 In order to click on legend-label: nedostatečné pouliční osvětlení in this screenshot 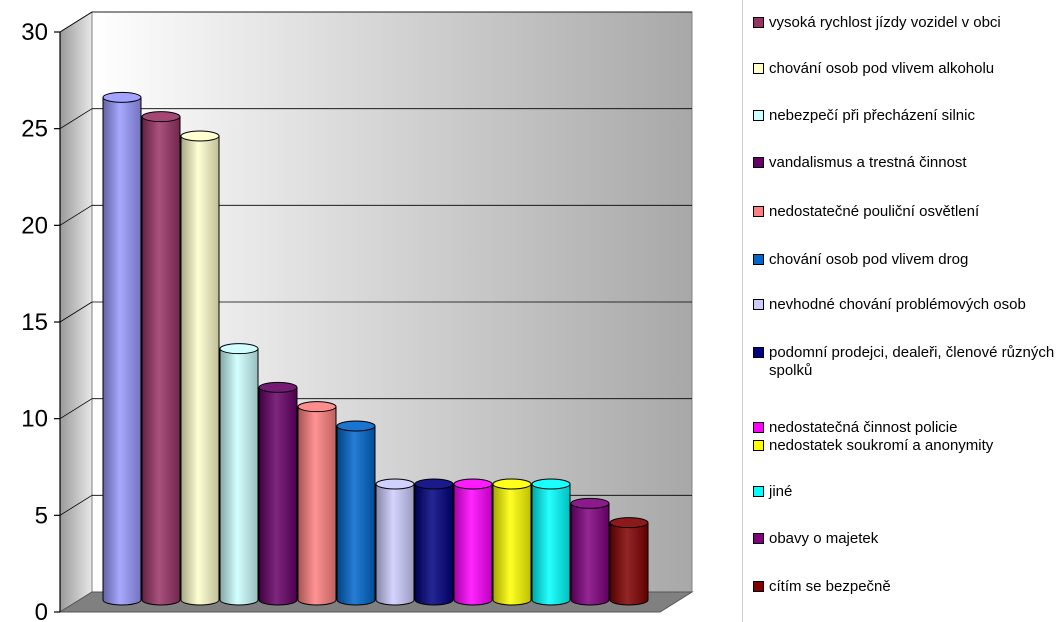, I will do `click(874, 211)`.